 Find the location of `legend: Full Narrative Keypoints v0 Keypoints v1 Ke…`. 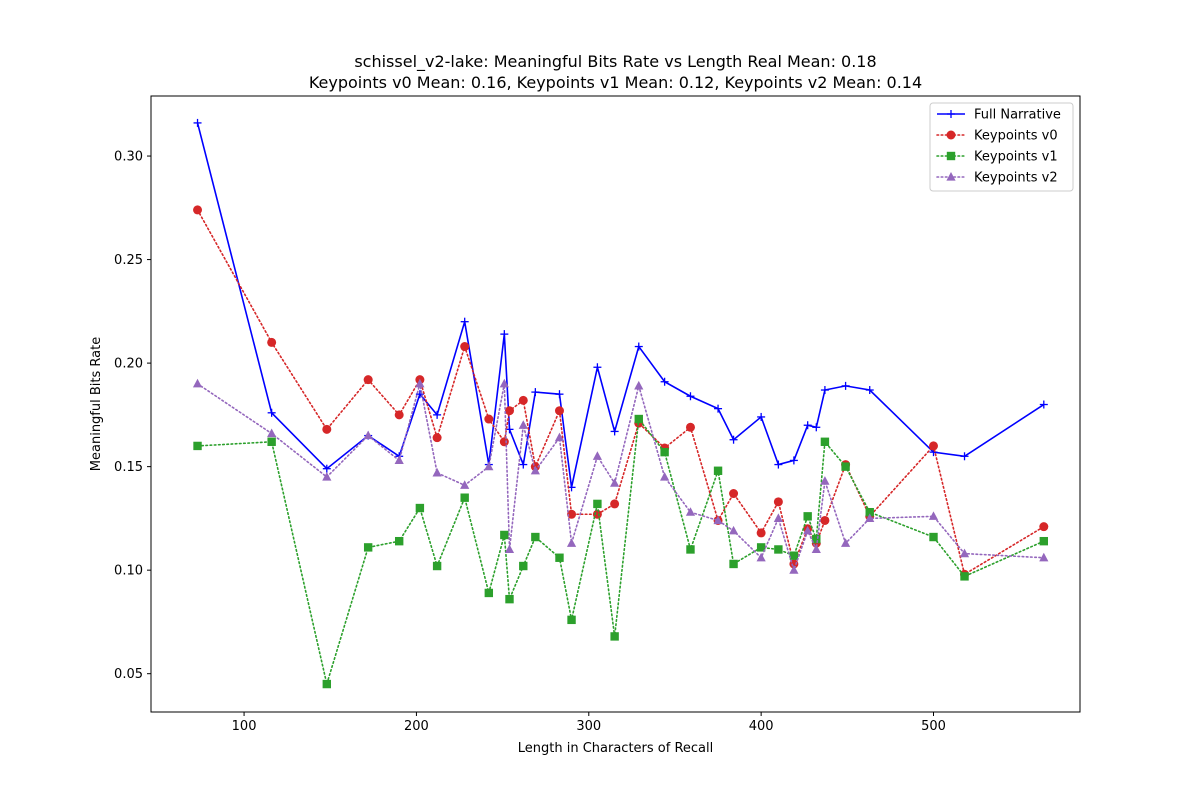

legend: Full Narrative Keypoints v0 Keypoints v1 Ke… is located at coordinates (1001, 147).